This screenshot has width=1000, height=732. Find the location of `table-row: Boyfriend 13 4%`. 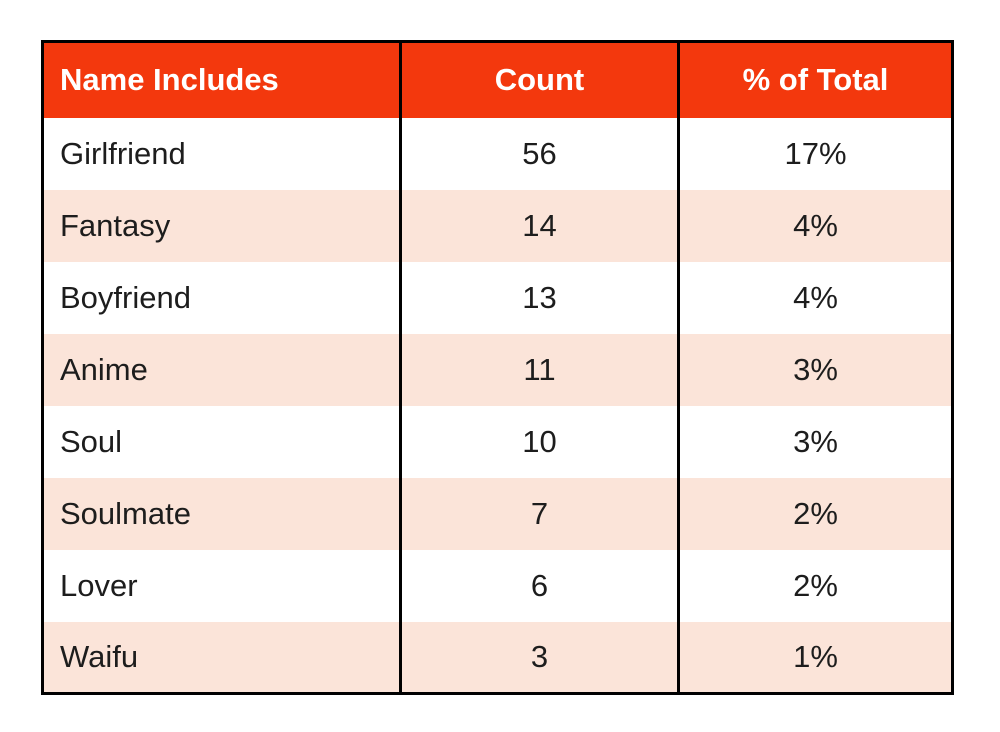

table-row: Boyfriend 13 4% is located at coordinates (497, 297).